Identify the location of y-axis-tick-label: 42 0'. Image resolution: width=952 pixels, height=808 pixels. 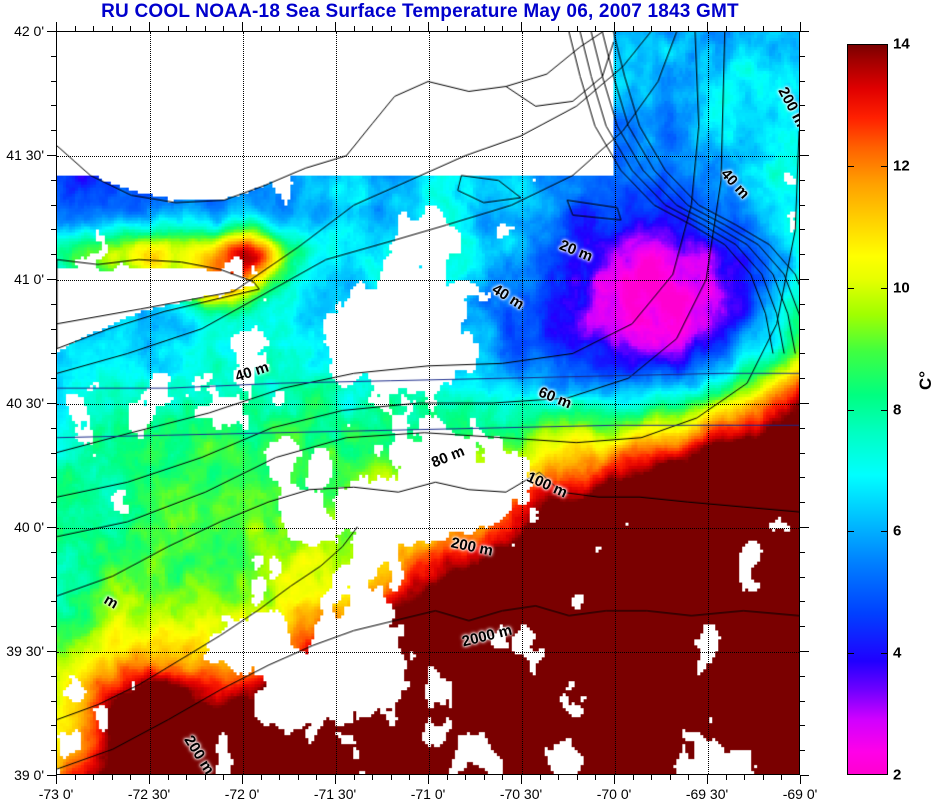
(29, 31).